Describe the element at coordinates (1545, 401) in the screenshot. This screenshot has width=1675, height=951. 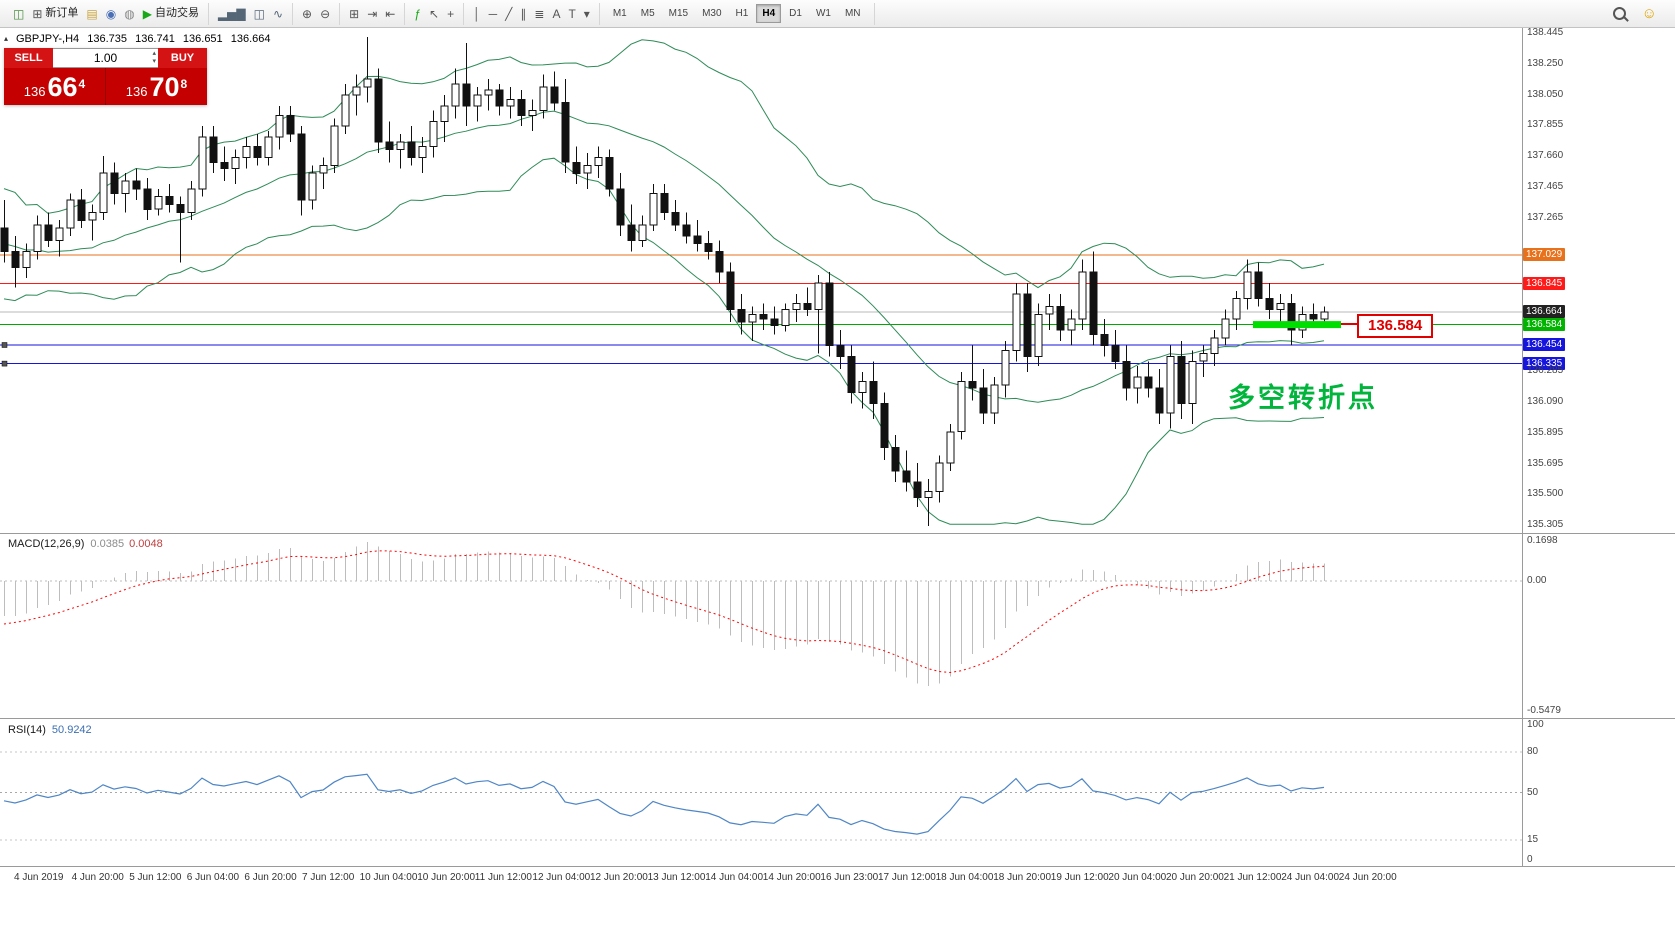
I see `price-tick: 136.090` at that location.